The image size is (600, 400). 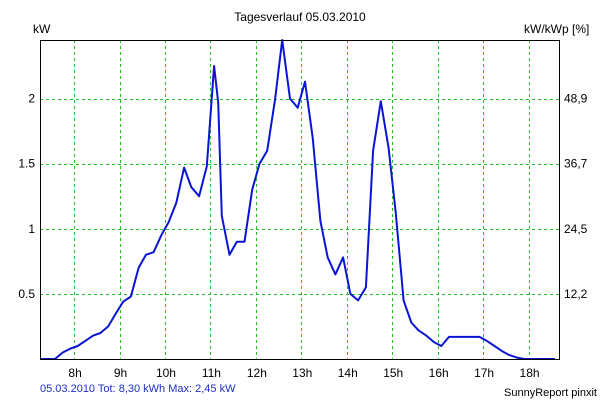 What do you see at coordinates (393, 373) in the screenshot?
I see `x-tick-label: 15h` at bounding box center [393, 373].